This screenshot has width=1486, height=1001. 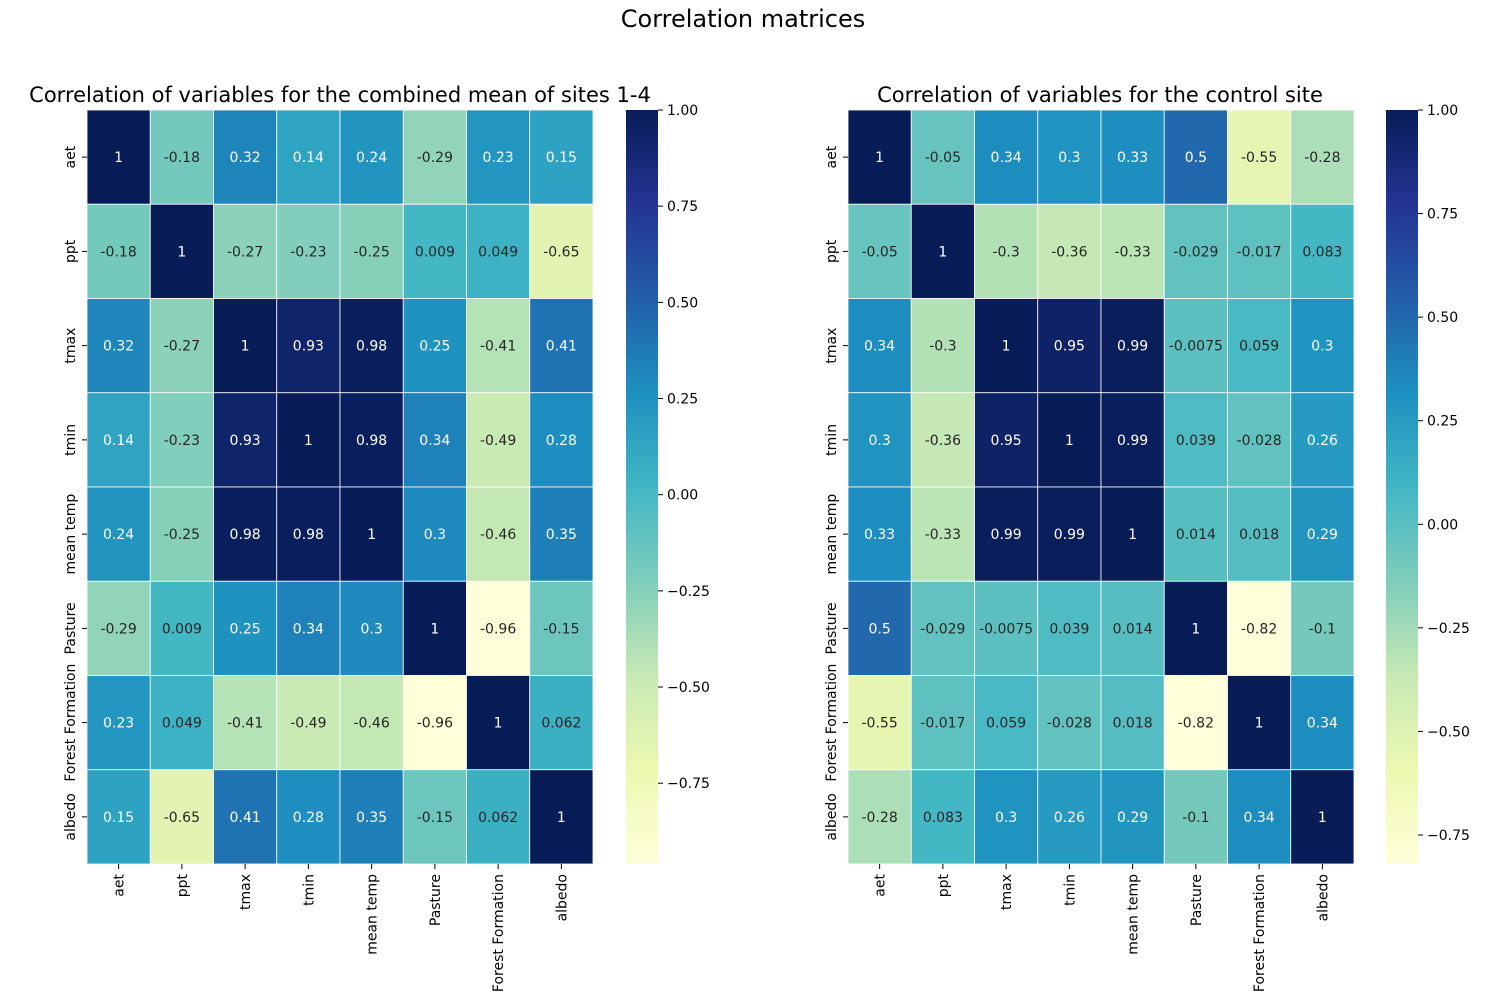 I want to click on cell-value-label: 0.33, so click(x=879, y=535).